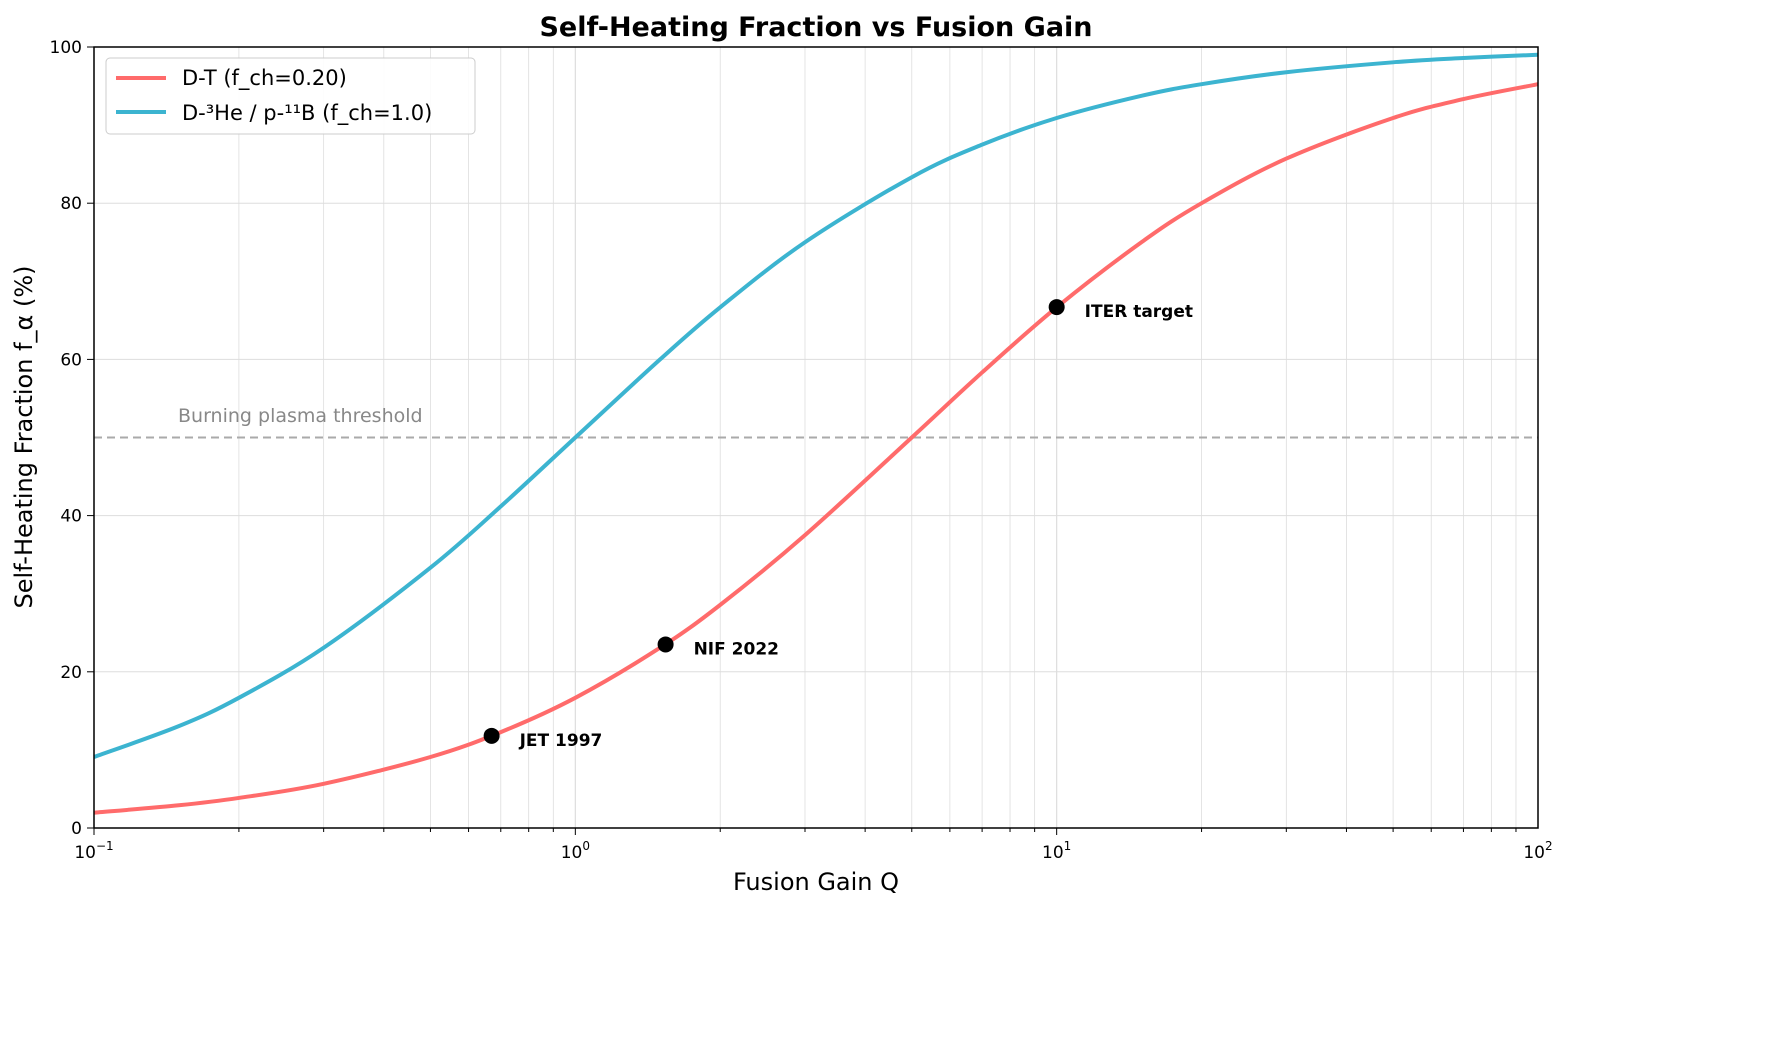  What do you see at coordinates (71, 360) in the screenshot?
I see `y-tick-label: 60` at bounding box center [71, 360].